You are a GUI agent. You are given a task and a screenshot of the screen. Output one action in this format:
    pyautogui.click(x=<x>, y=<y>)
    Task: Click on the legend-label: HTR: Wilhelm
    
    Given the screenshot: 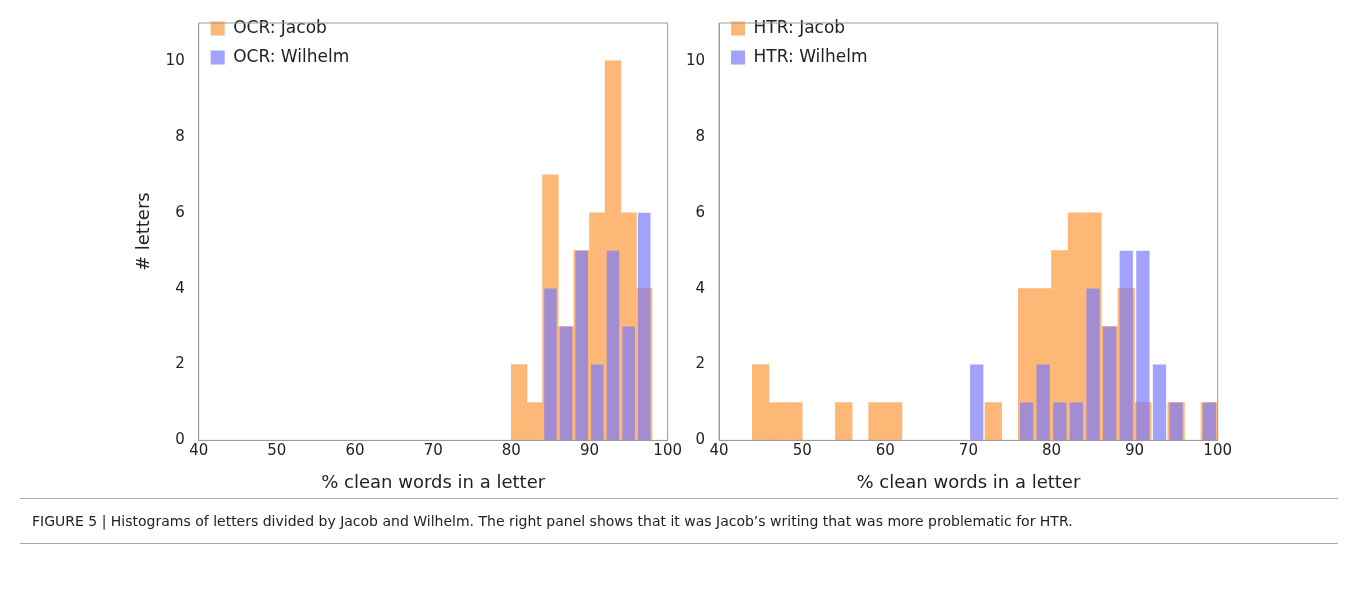 What is the action you would take?
    pyautogui.click(x=810, y=55)
    